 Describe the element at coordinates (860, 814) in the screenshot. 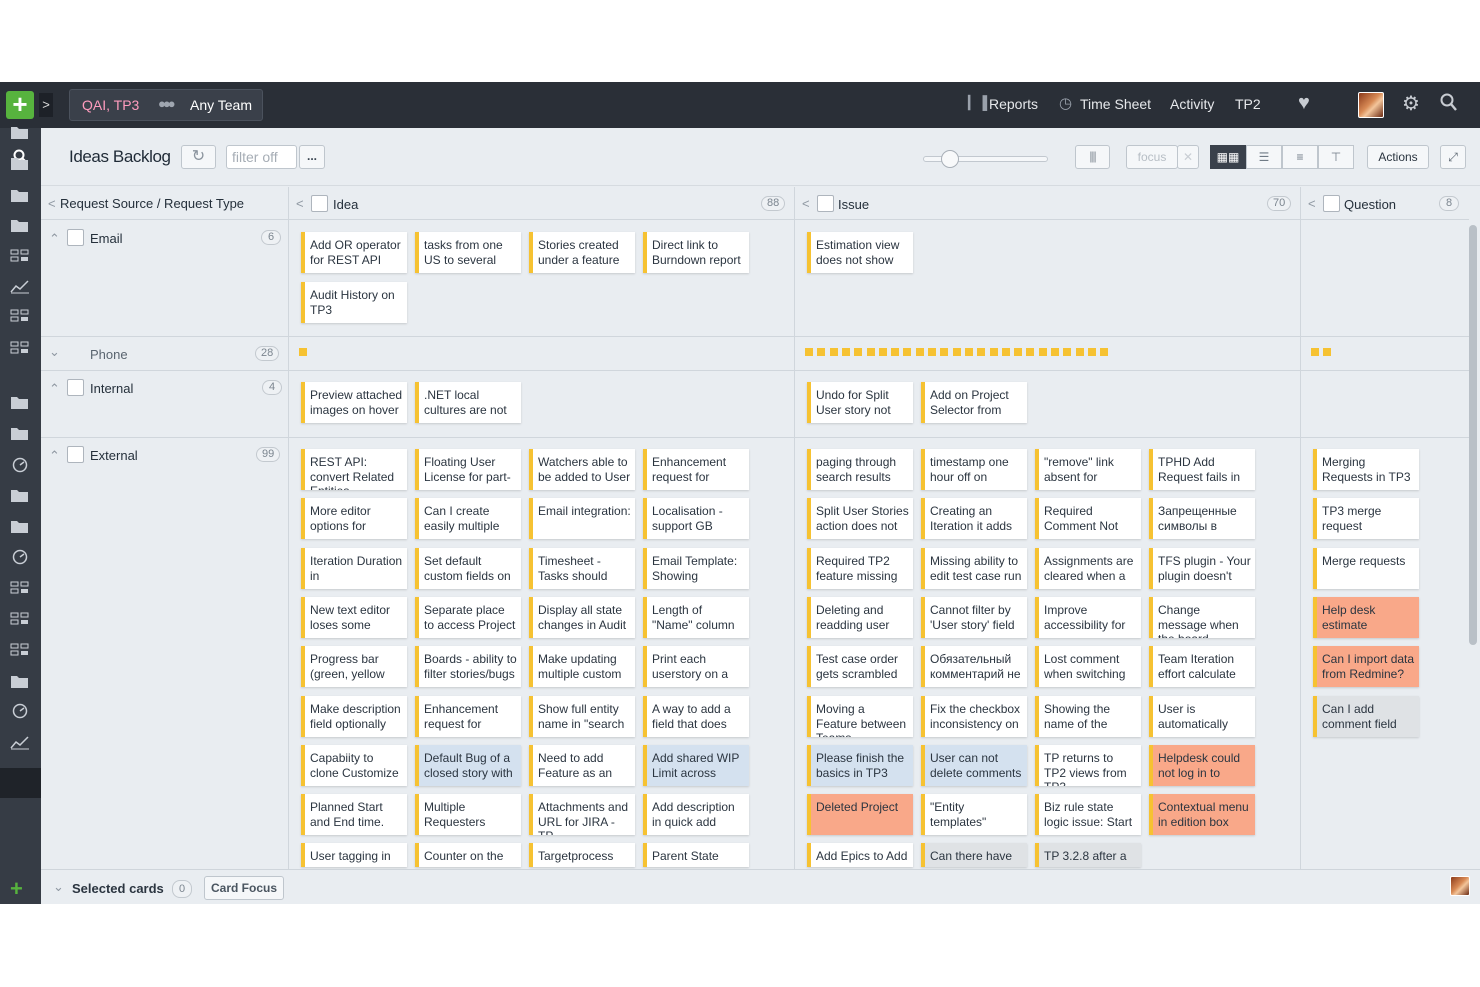

I see `card-external-issue: Deleted Project` at that location.